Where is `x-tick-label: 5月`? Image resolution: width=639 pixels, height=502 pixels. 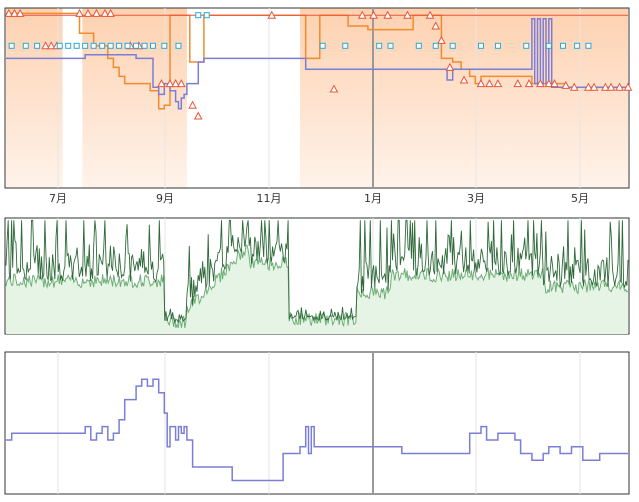 x-tick-label: 5月 is located at coordinates (580, 198).